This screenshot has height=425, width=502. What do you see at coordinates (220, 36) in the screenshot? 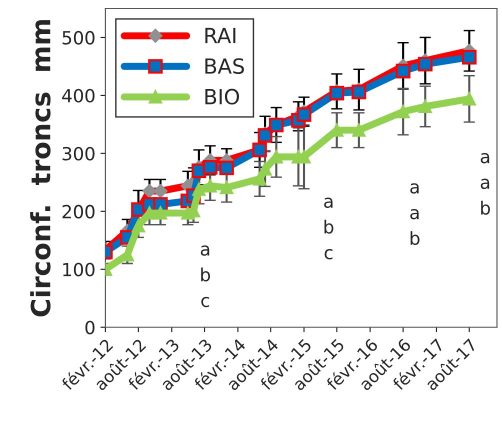
I see `legend-label: RAI` at bounding box center [220, 36].